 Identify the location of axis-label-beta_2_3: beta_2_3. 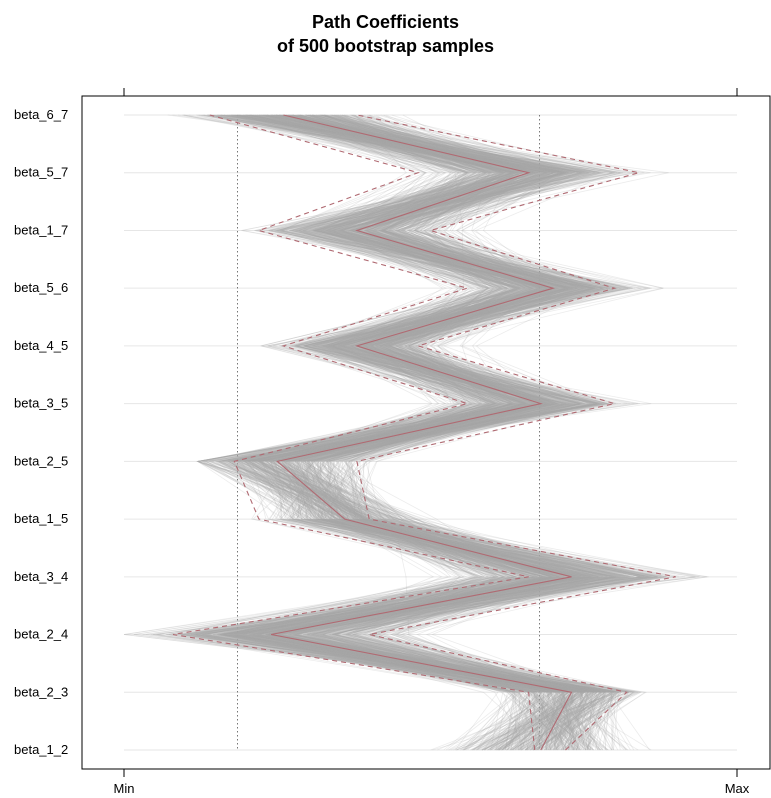
(41, 691).